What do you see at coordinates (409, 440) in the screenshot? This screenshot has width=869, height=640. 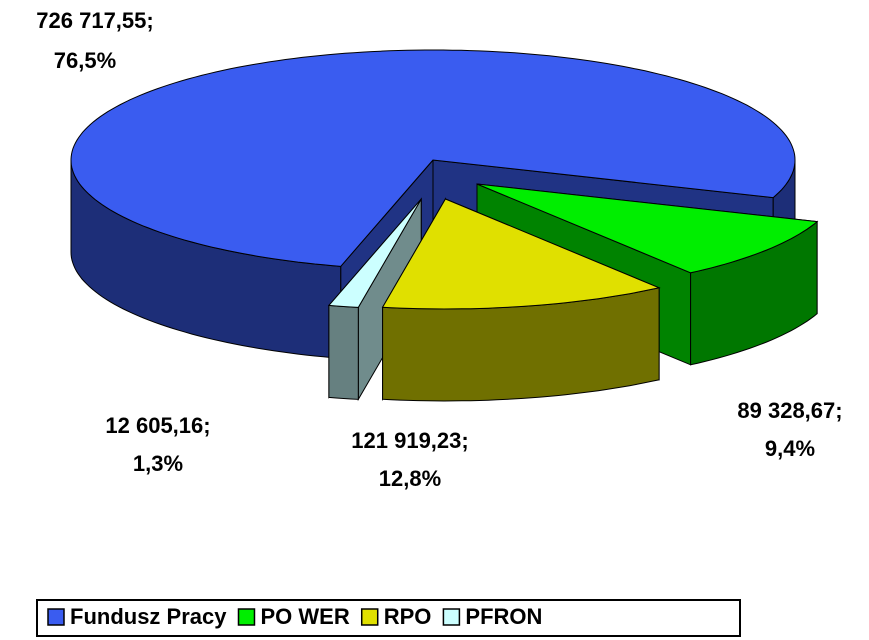 I see `data-label: 121 919,23;` at bounding box center [409, 440].